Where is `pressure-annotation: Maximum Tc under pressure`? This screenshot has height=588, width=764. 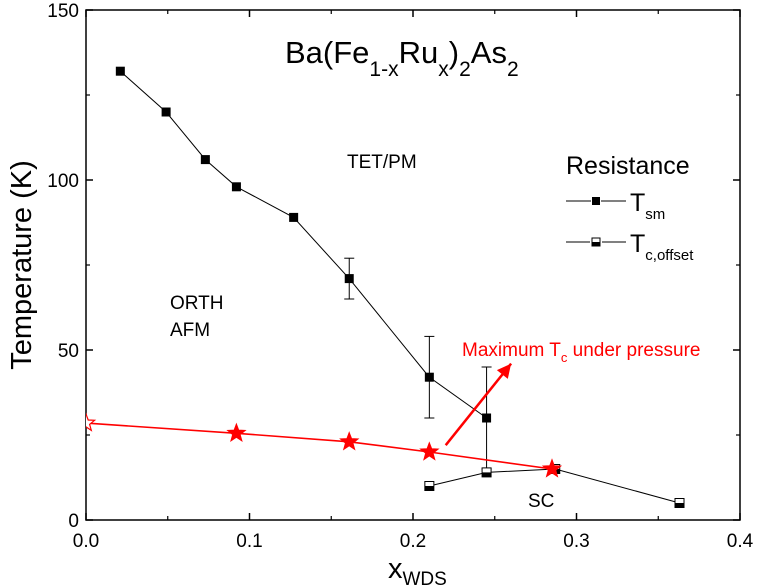
pressure-annotation: Maximum Tc under pressure is located at coordinates (581, 352).